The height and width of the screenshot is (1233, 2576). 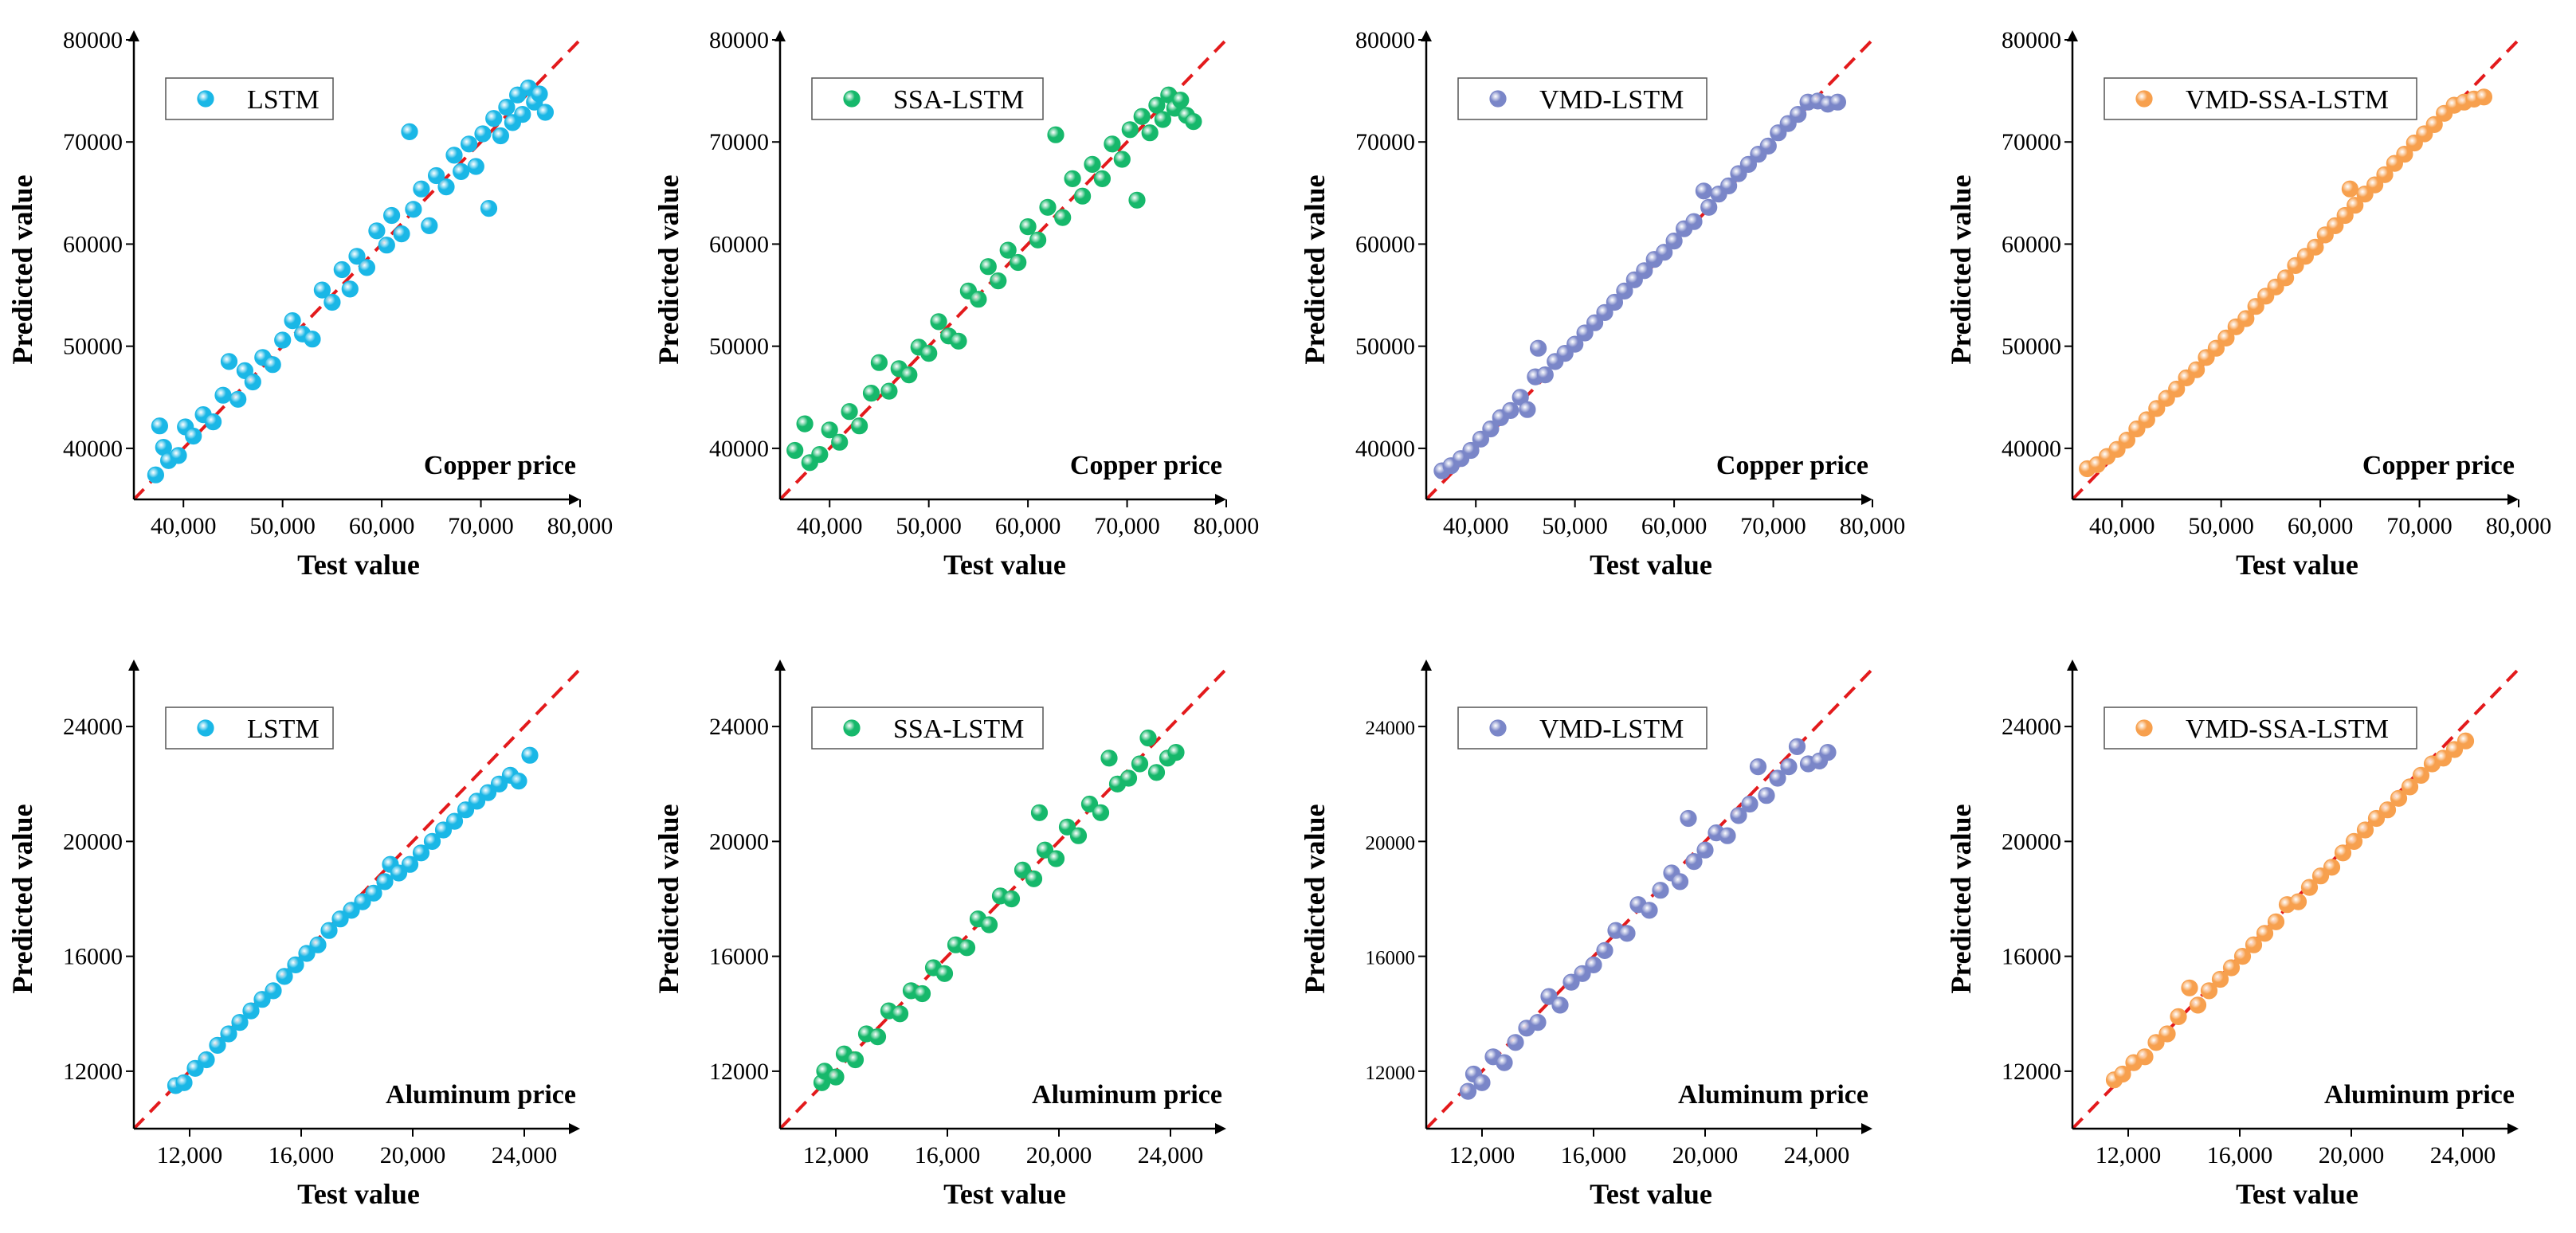 What do you see at coordinates (1582, 98) in the screenshot?
I see `legend: VMD-LSTM` at bounding box center [1582, 98].